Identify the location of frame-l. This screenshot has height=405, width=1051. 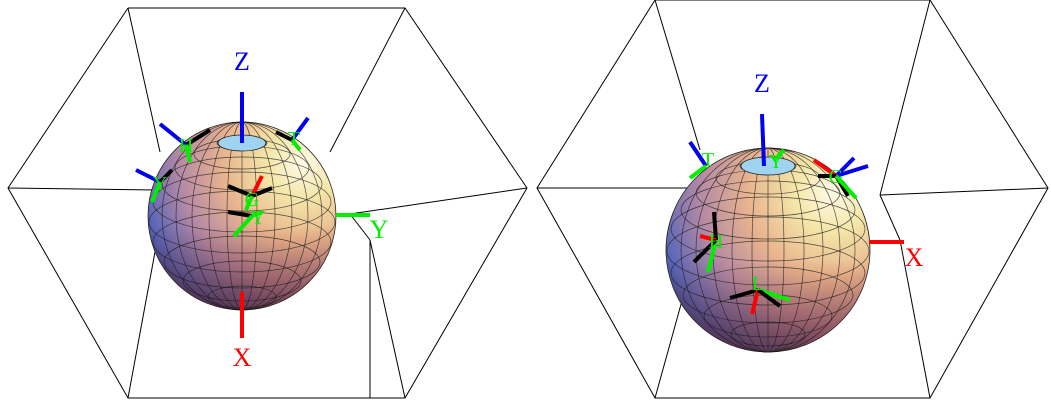
(760, 301).